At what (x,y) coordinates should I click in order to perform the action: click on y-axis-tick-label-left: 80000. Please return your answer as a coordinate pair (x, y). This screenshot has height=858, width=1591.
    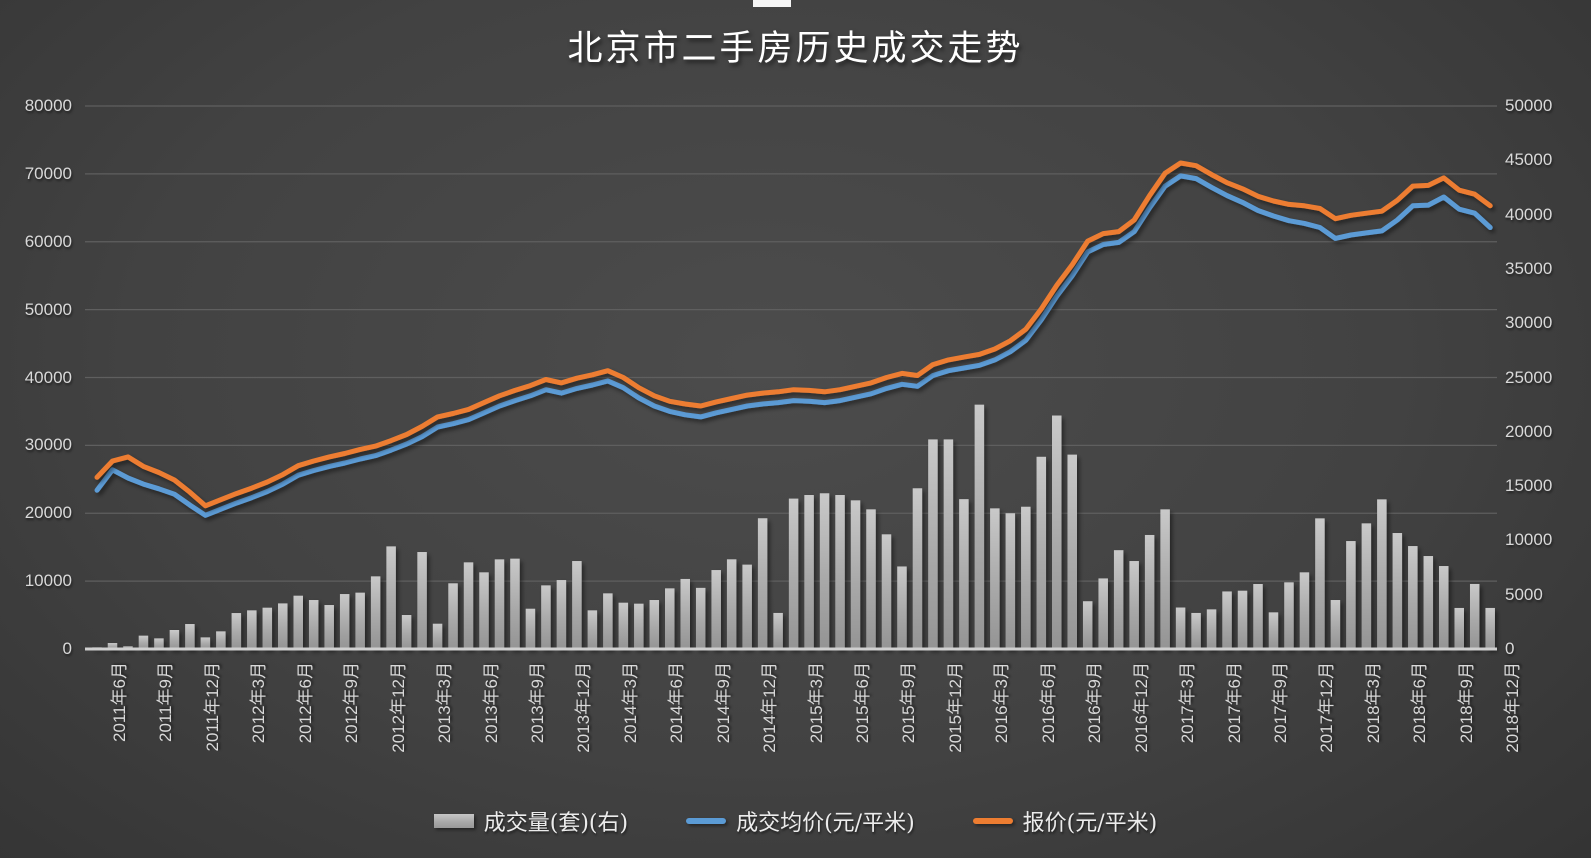
    Looking at the image, I should click on (48, 105).